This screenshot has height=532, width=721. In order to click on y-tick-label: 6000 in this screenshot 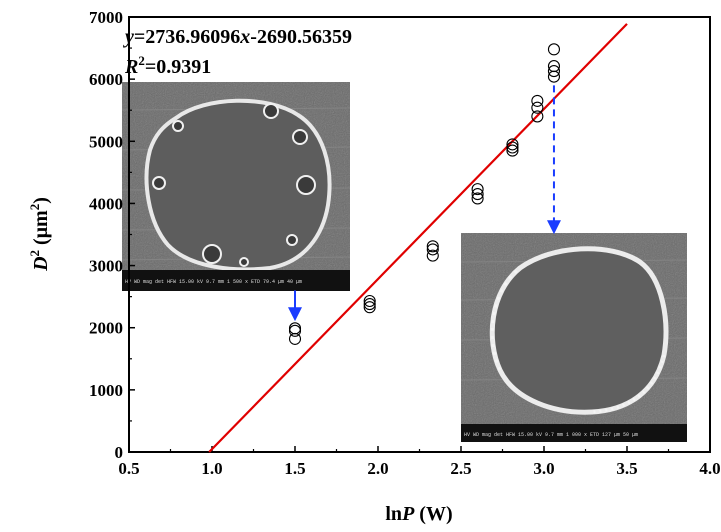, I will do `click(106, 79)`.